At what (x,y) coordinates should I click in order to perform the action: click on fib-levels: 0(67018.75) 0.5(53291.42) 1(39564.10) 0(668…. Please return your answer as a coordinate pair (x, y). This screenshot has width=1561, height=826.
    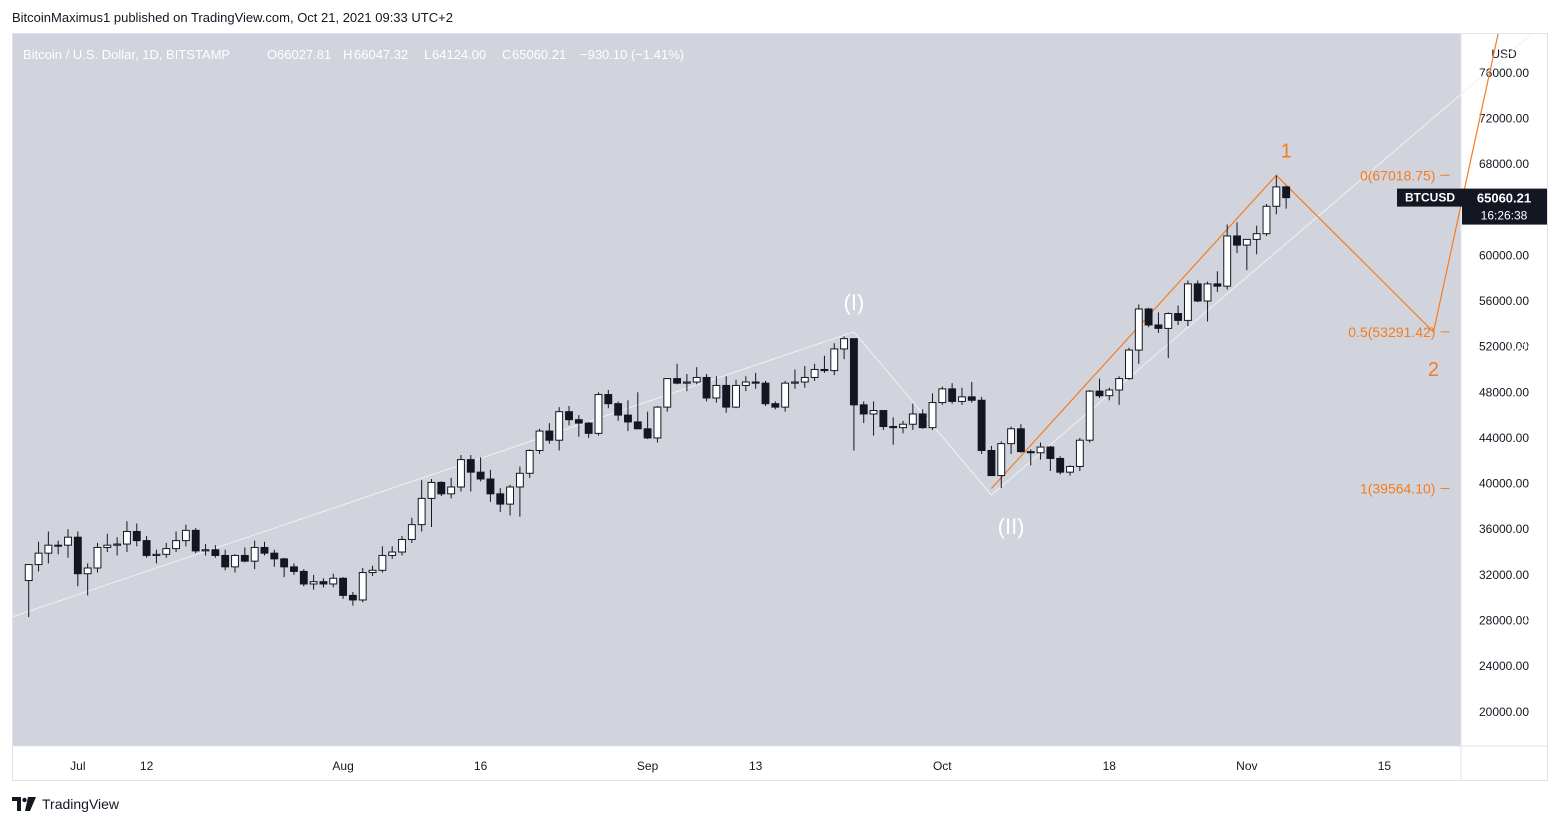
    Looking at the image, I should click on (1447, 395).